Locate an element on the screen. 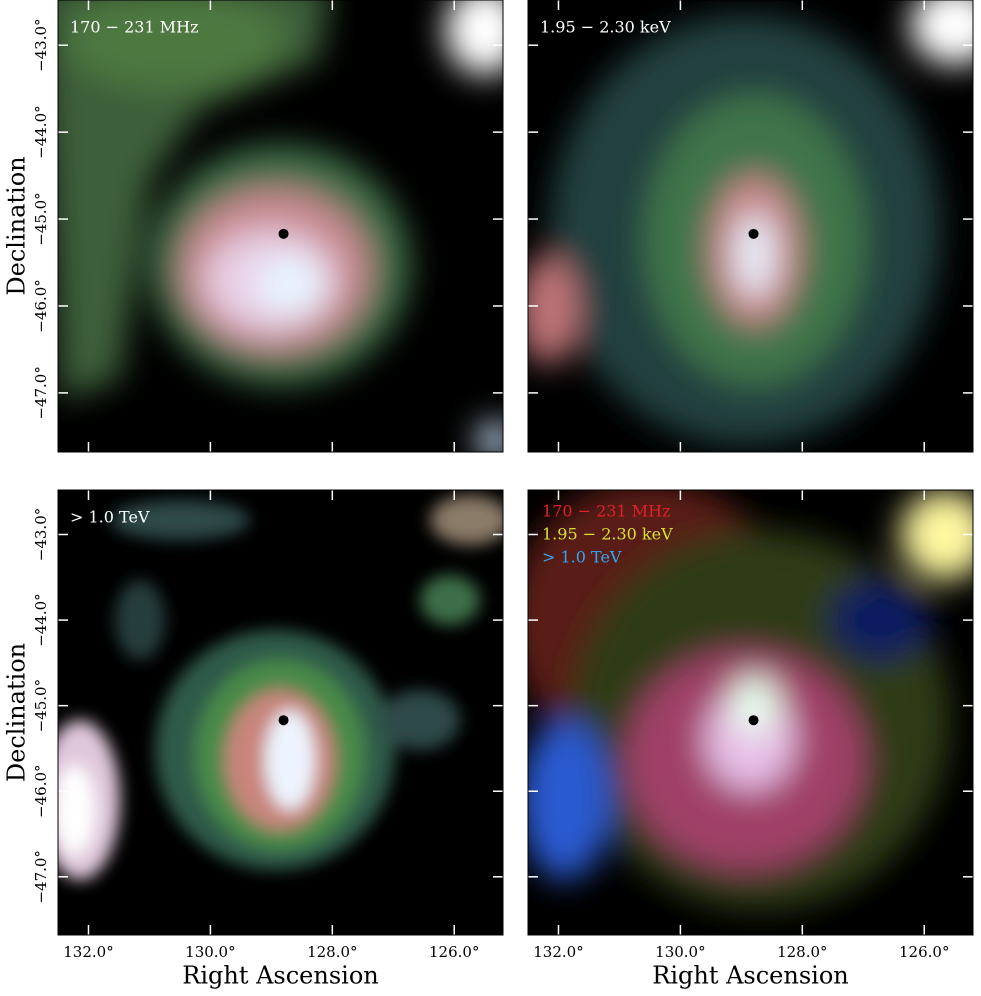 The image size is (981, 996). legend-entry: 170 − 231 MHz is located at coordinates (606, 511).